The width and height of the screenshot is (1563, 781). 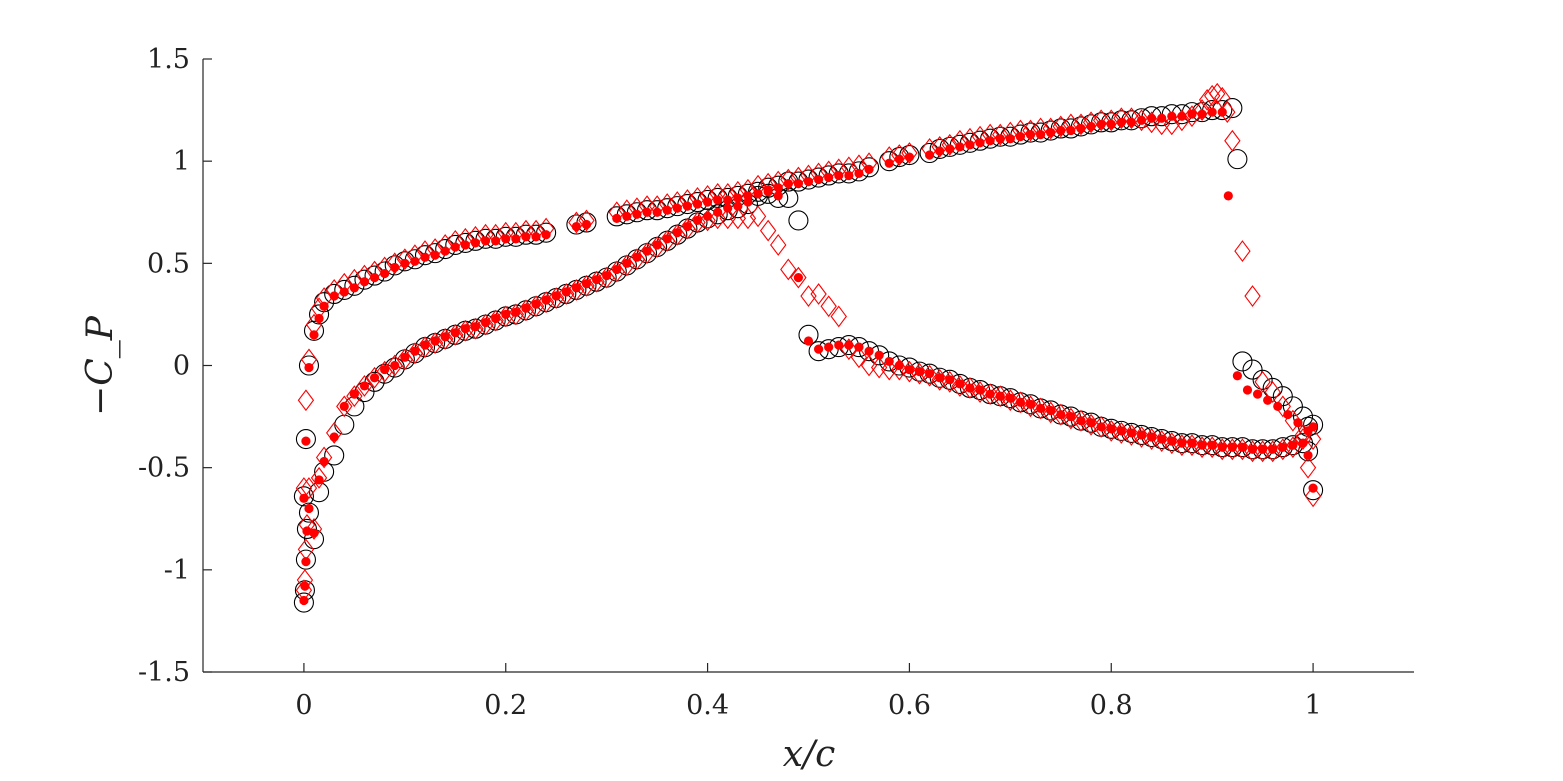 I want to click on y-tick-label: -1, so click(x=177, y=570).